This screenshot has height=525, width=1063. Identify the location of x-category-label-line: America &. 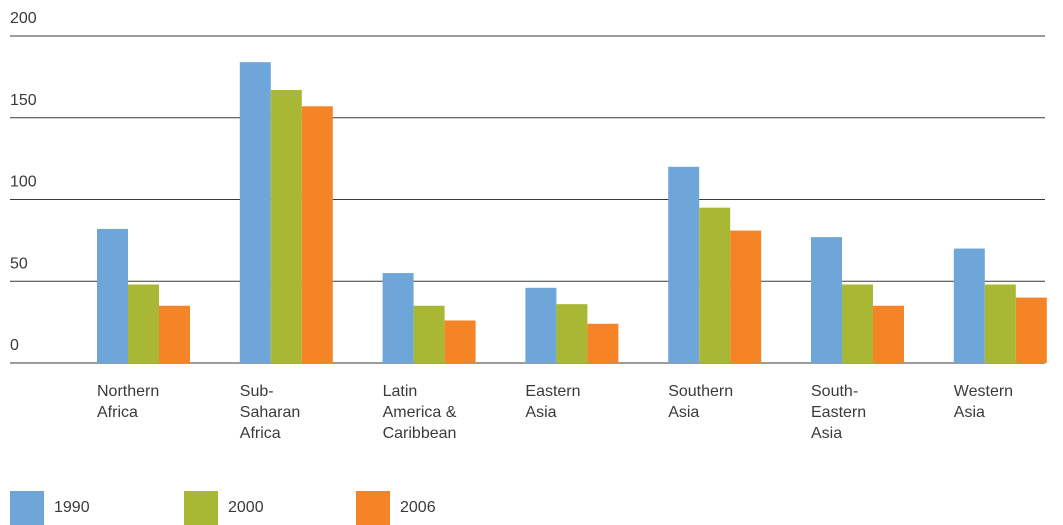
(420, 412).